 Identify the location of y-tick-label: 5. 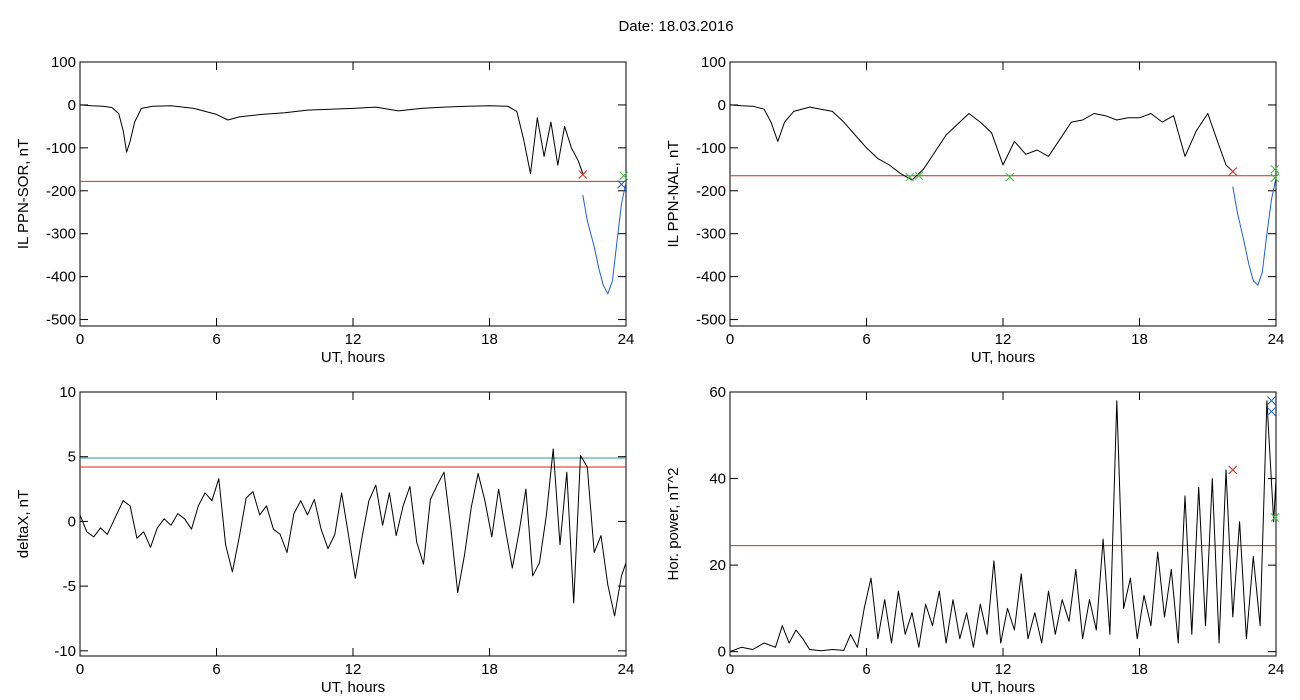
(72, 457).